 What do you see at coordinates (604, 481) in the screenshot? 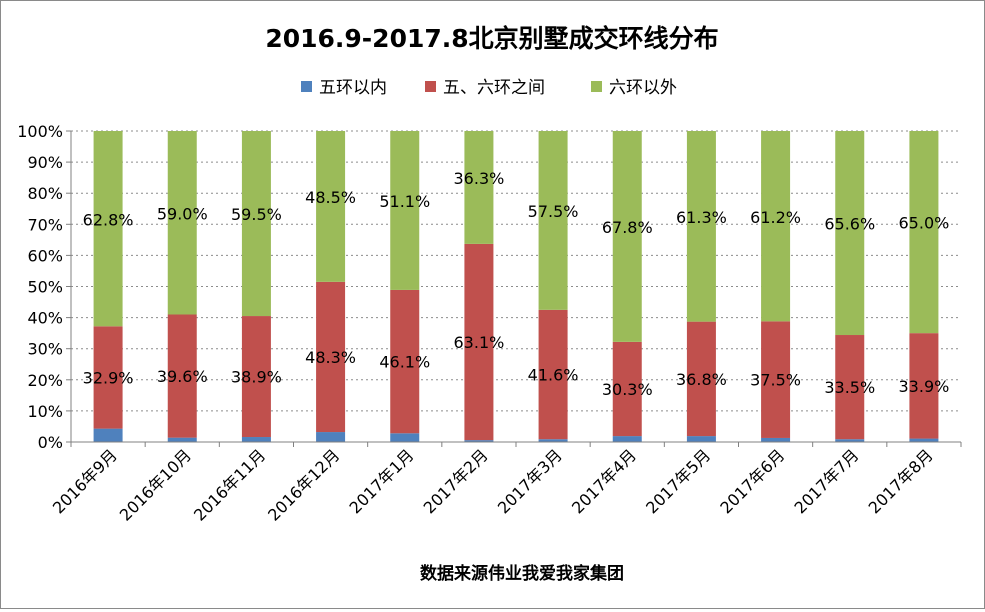
I see `x-tick-label: 2017年4月` at bounding box center [604, 481].